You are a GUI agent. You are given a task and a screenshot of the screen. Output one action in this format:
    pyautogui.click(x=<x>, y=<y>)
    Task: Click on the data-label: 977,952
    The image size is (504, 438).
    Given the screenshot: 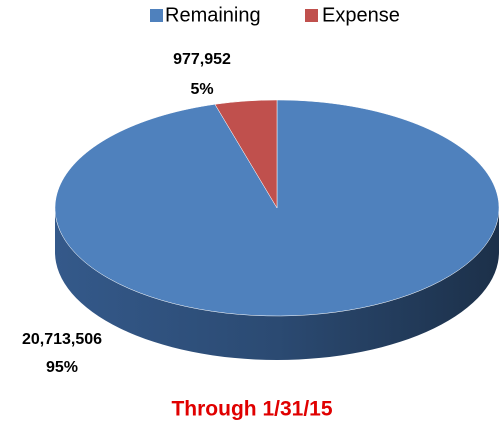 What is the action you would take?
    pyautogui.click(x=202, y=59)
    